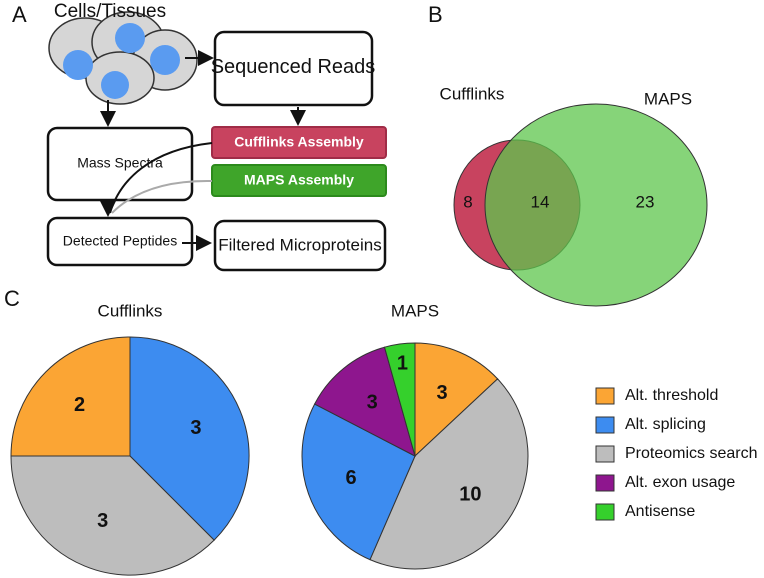 The width and height of the screenshot is (764, 578). I want to click on node-label: Mass Spectra, so click(120, 163).